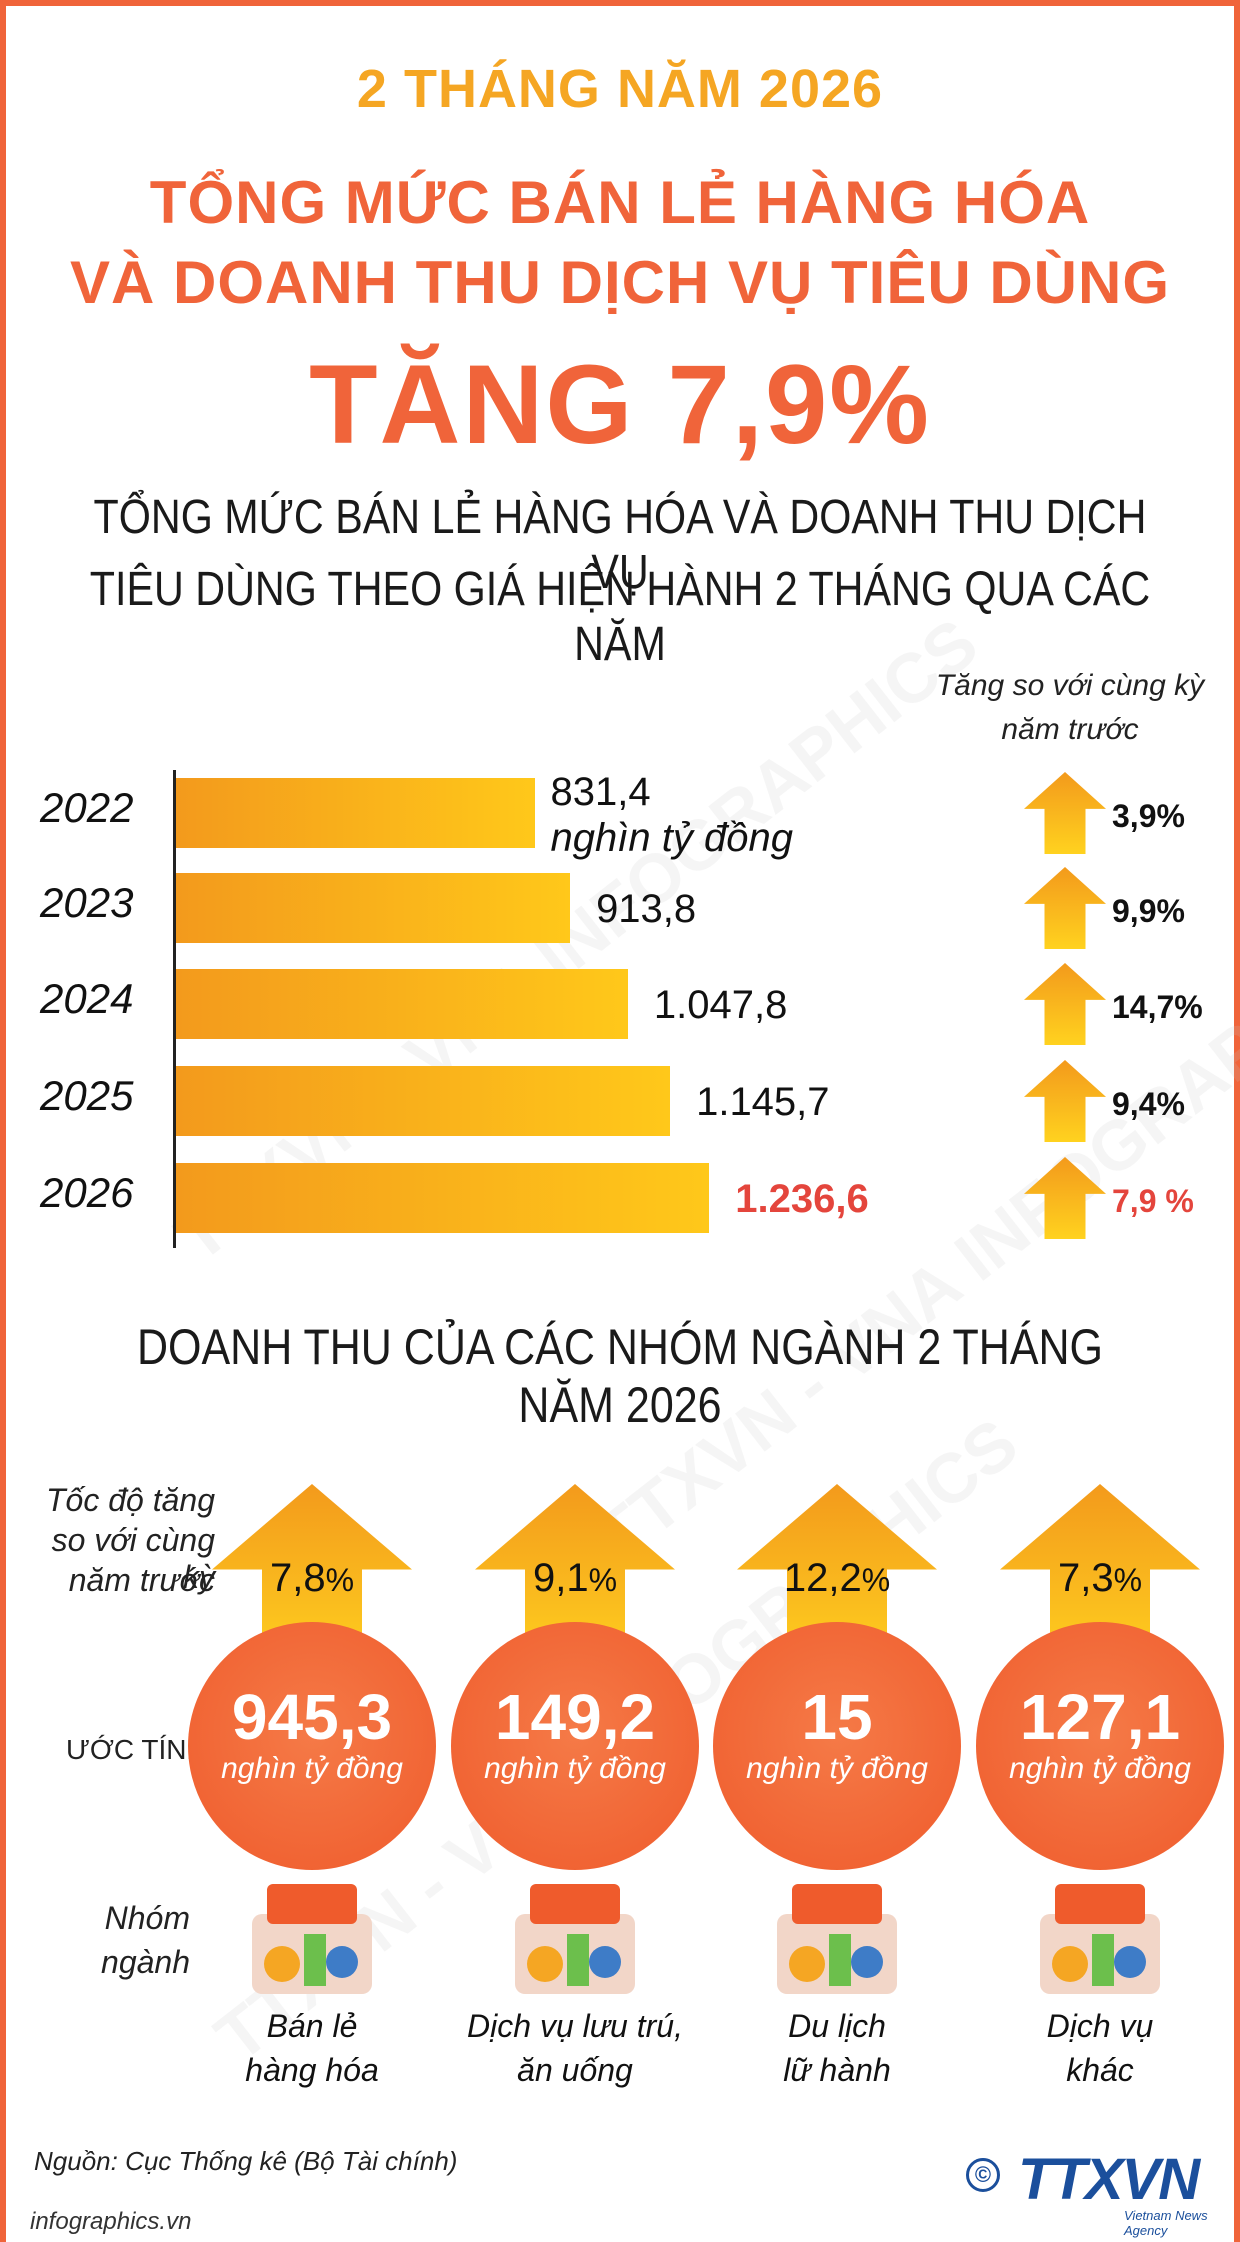 This screenshot has height=2242, width=1240. What do you see at coordinates (1153, 1201) in the screenshot?
I see `yoy-growth-label: 7,9 %` at bounding box center [1153, 1201].